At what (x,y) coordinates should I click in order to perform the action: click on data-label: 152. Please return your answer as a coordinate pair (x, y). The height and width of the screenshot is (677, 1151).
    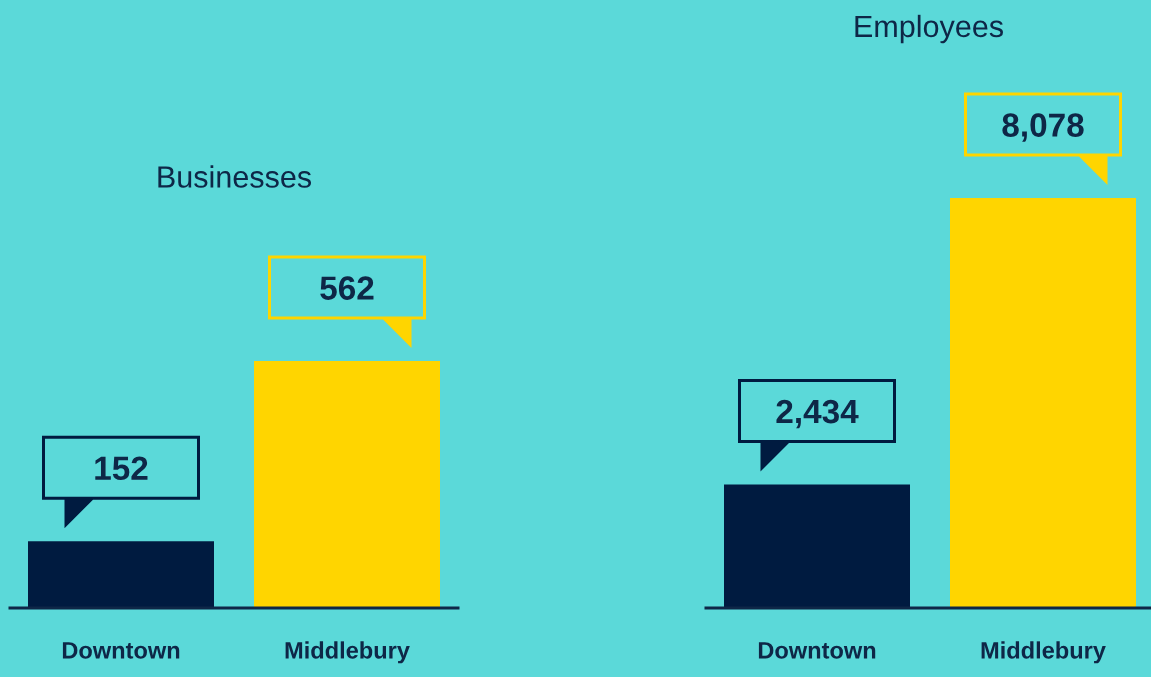
    Looking at the image, I should click on (121, 468).